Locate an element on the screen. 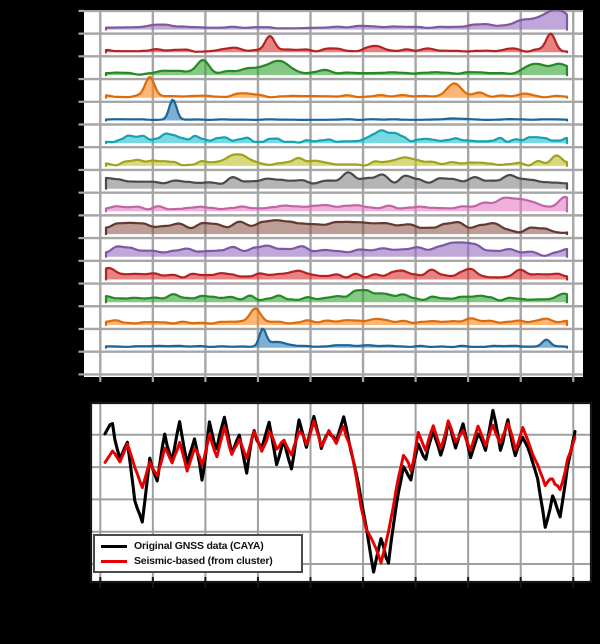 The height and width of the screenshot is (644, 600). legend-label-original-gnss: Original GNSS data (CAYA) is located at coordinates (199, 546).